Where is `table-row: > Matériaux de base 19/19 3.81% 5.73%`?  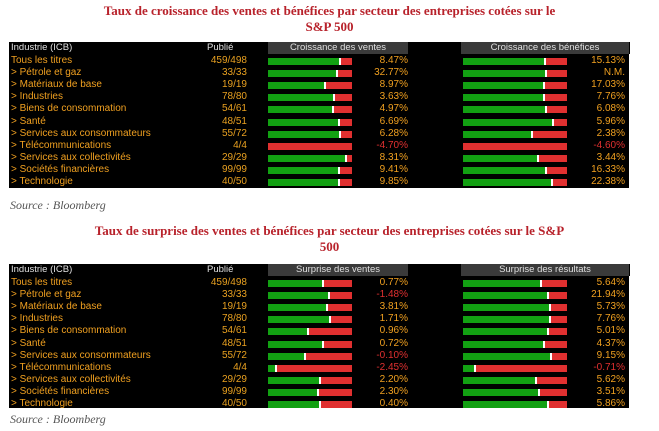 table-row: > Matériaux de base 19/19 3.81% 5.73% is located at coordinates (319, 307).